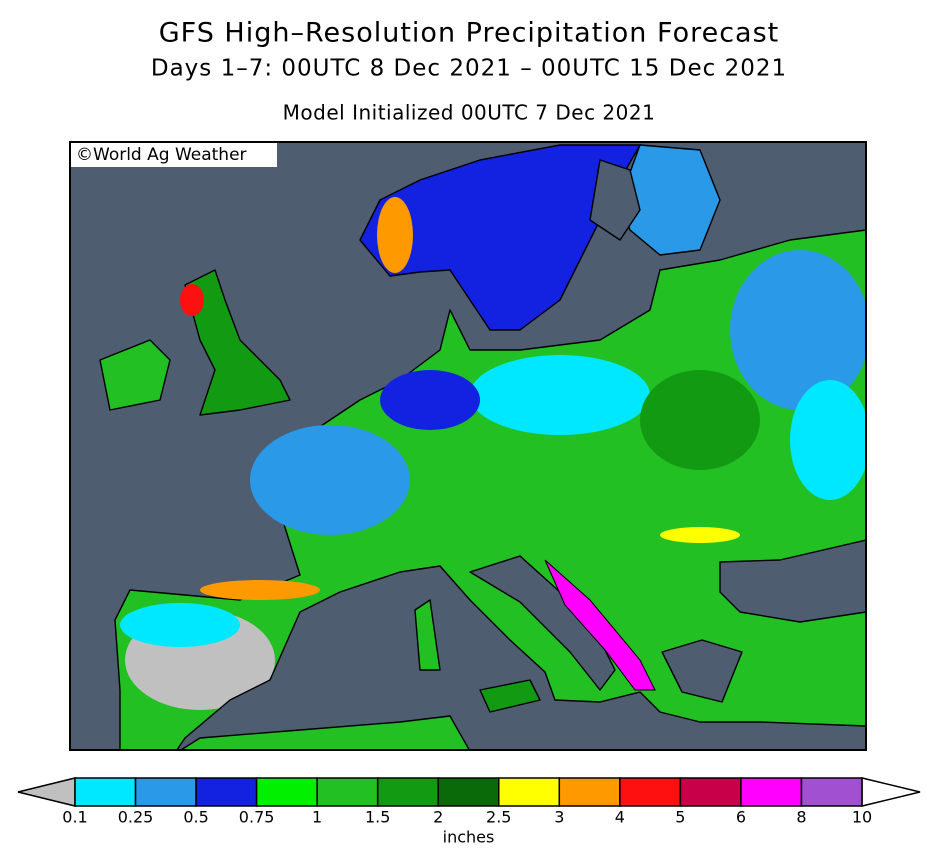 The width and height of the screenshot is (938, 856). What do you see at coordinates (325, 732) in the screenshot?
I see `north-africa` at bounding box center [325, 732].